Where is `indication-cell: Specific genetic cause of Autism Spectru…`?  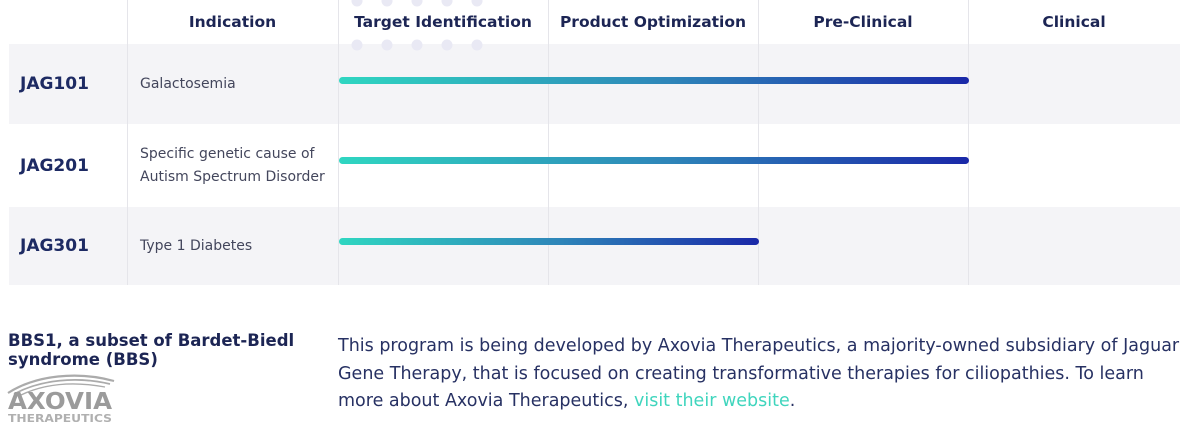 indication-cell: Specific genetic cause of Autism Spectru… is located at coordinates (232, 165).